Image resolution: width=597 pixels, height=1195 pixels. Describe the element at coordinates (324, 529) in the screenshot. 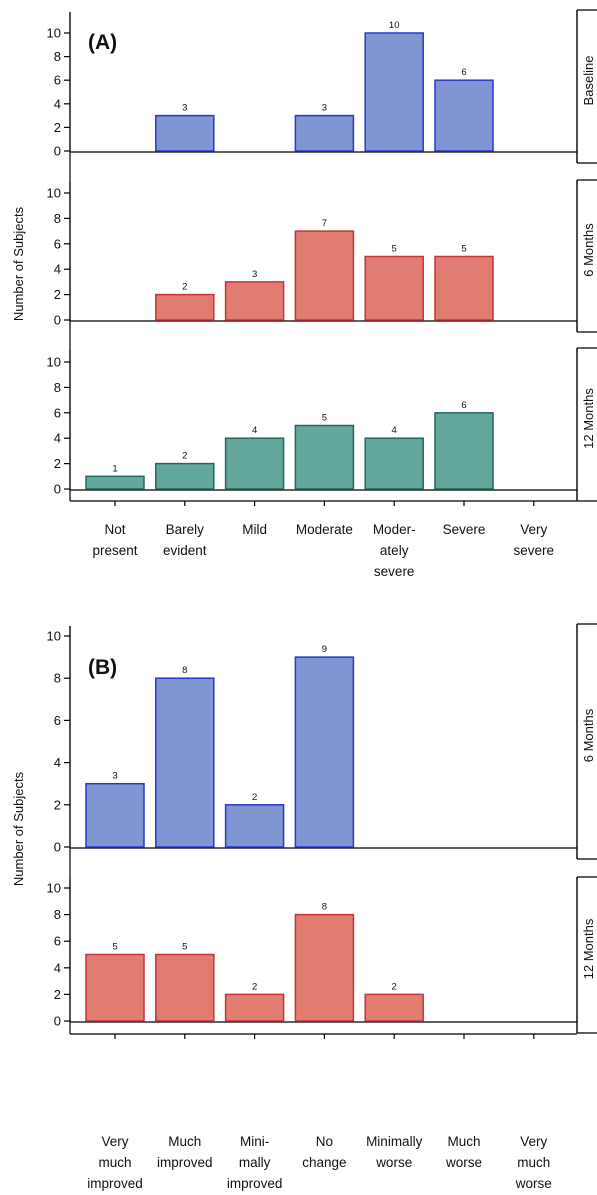

I see `x-category-label: Moderate` at that location.